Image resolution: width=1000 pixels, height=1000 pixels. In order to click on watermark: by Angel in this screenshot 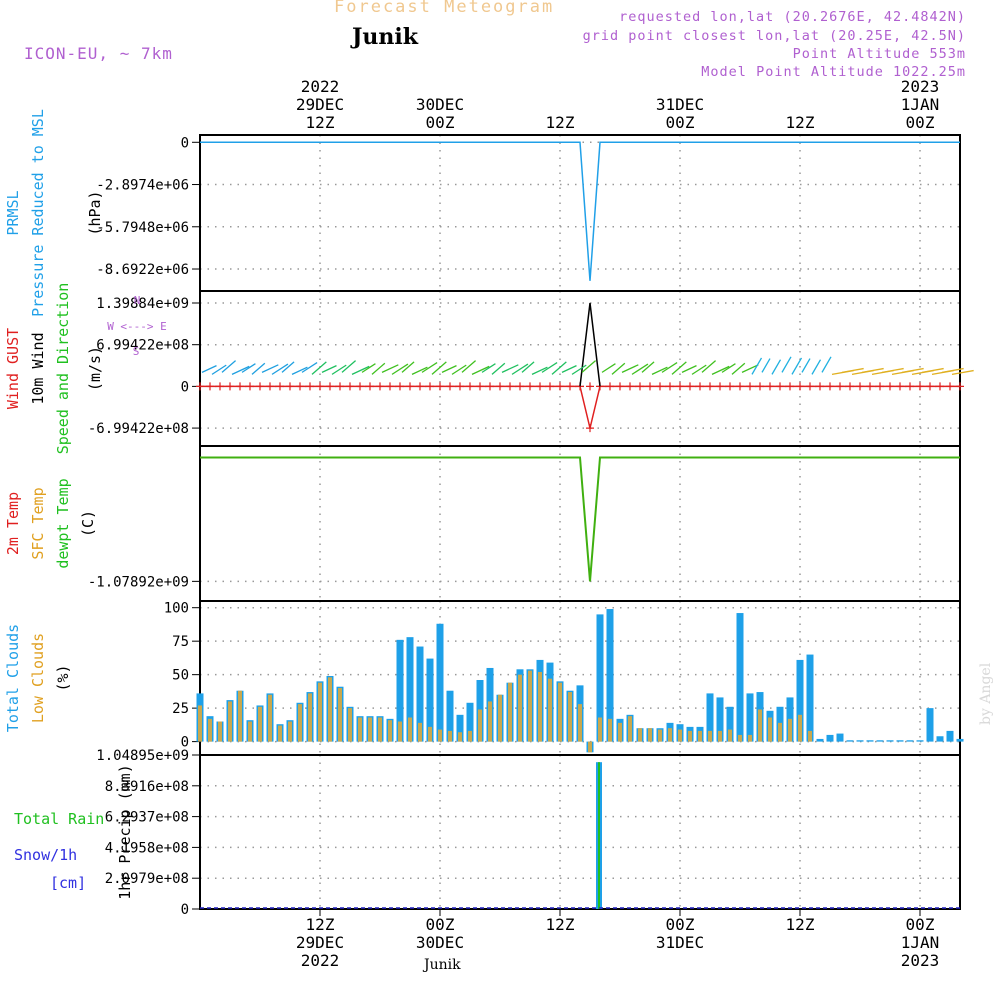, I will do `click(986, 693)`.